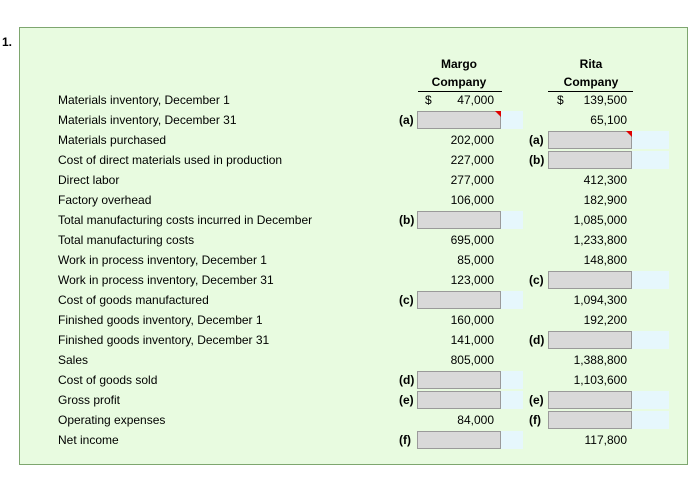 Image resolution: width=689 pixels, height=484 pixels. What do you see at coordinates (472, 280) in the screenshot?
I see `margo-value: 123,000` at bounding box center [472, 280].